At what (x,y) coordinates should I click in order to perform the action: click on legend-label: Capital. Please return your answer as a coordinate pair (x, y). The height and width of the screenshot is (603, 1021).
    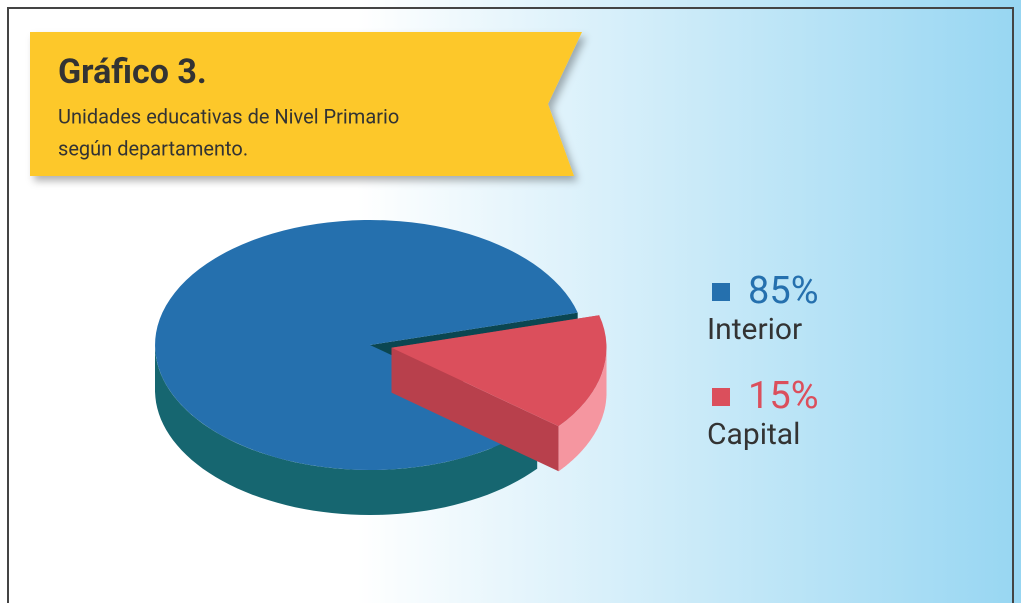
    Looking at the image, I should click on (753, 434).